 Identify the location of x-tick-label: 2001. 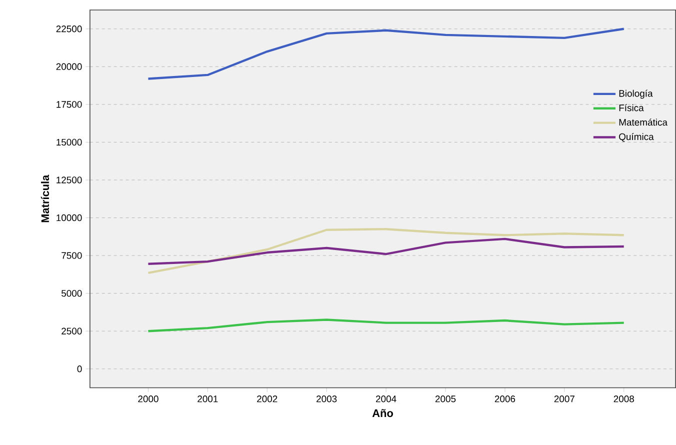
(208, 399).